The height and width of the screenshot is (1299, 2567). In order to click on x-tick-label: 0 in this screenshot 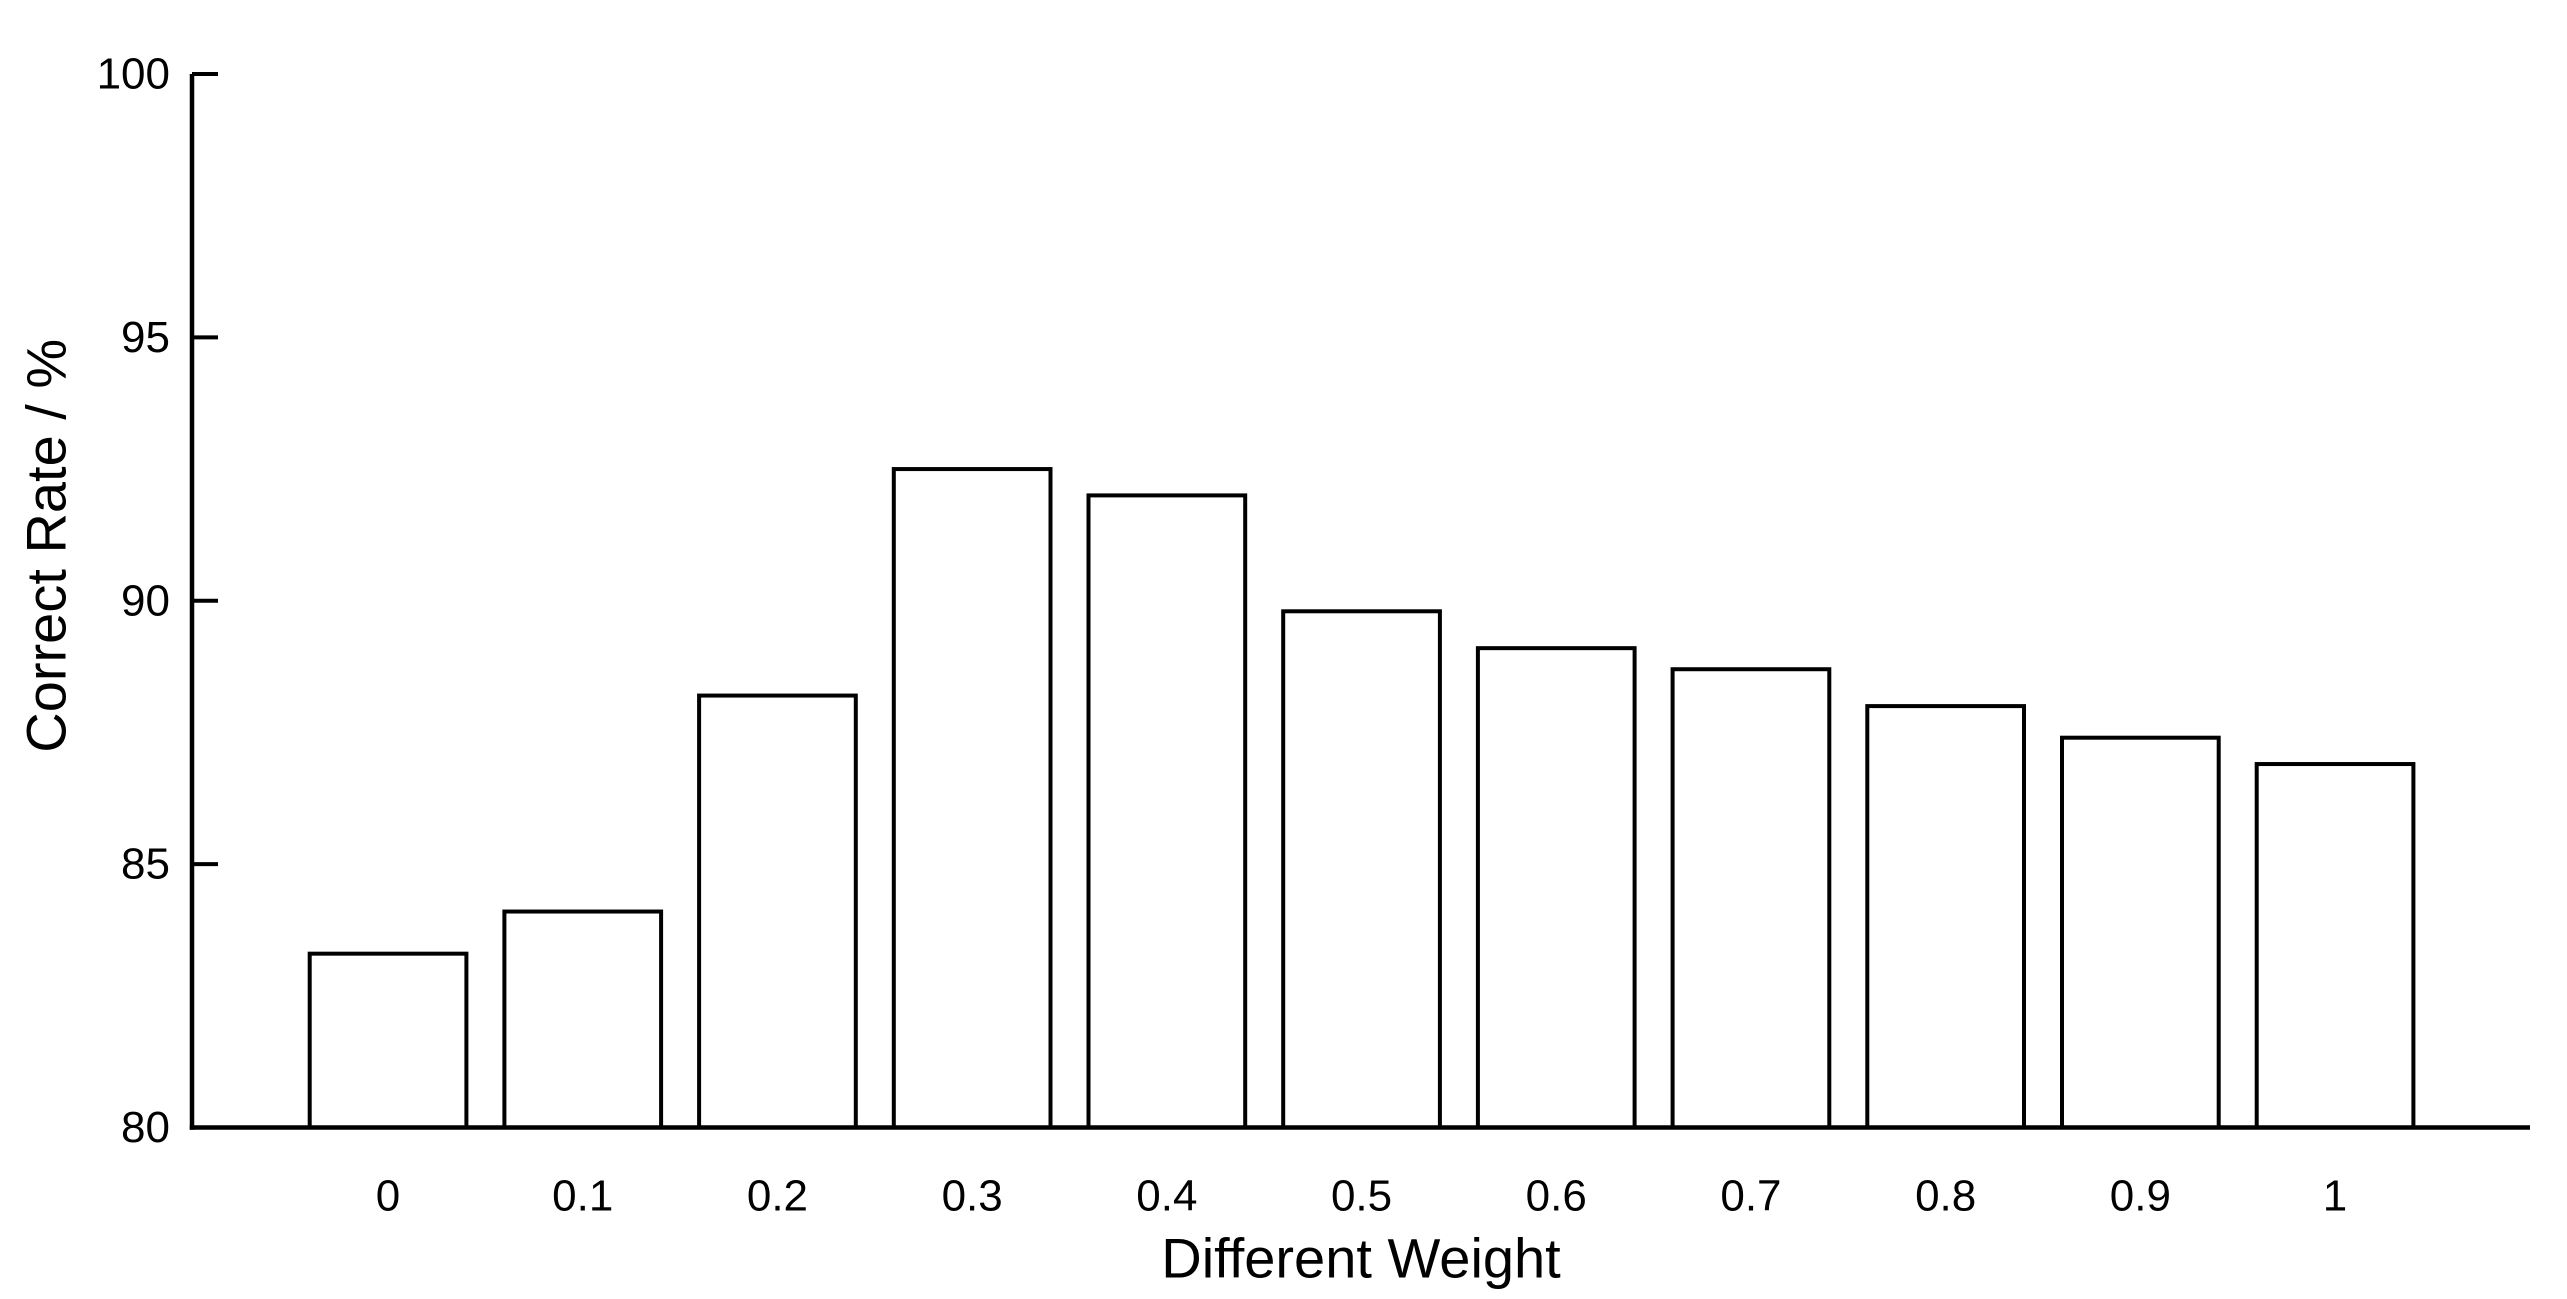, I will do `click(388, 1196)`.